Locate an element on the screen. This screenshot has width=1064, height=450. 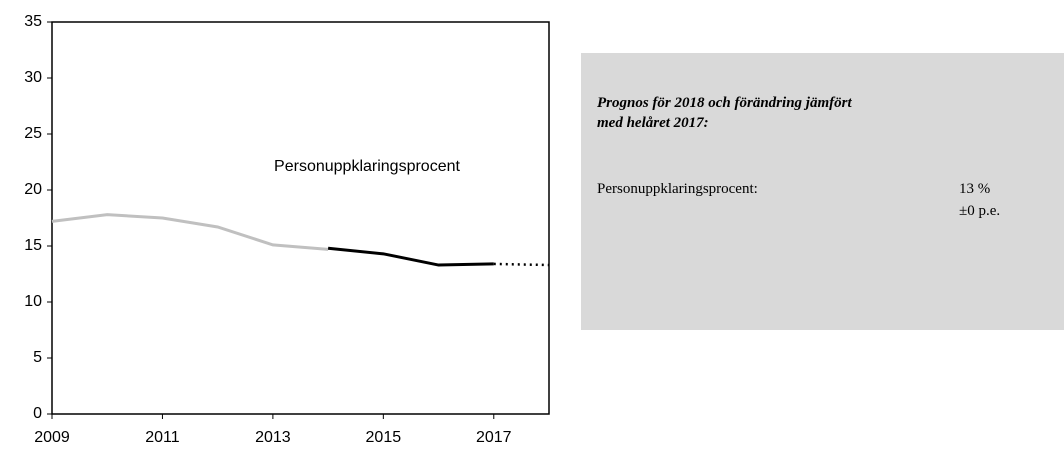
x-tick-label: 2017 is located at coordinates (494, 437).